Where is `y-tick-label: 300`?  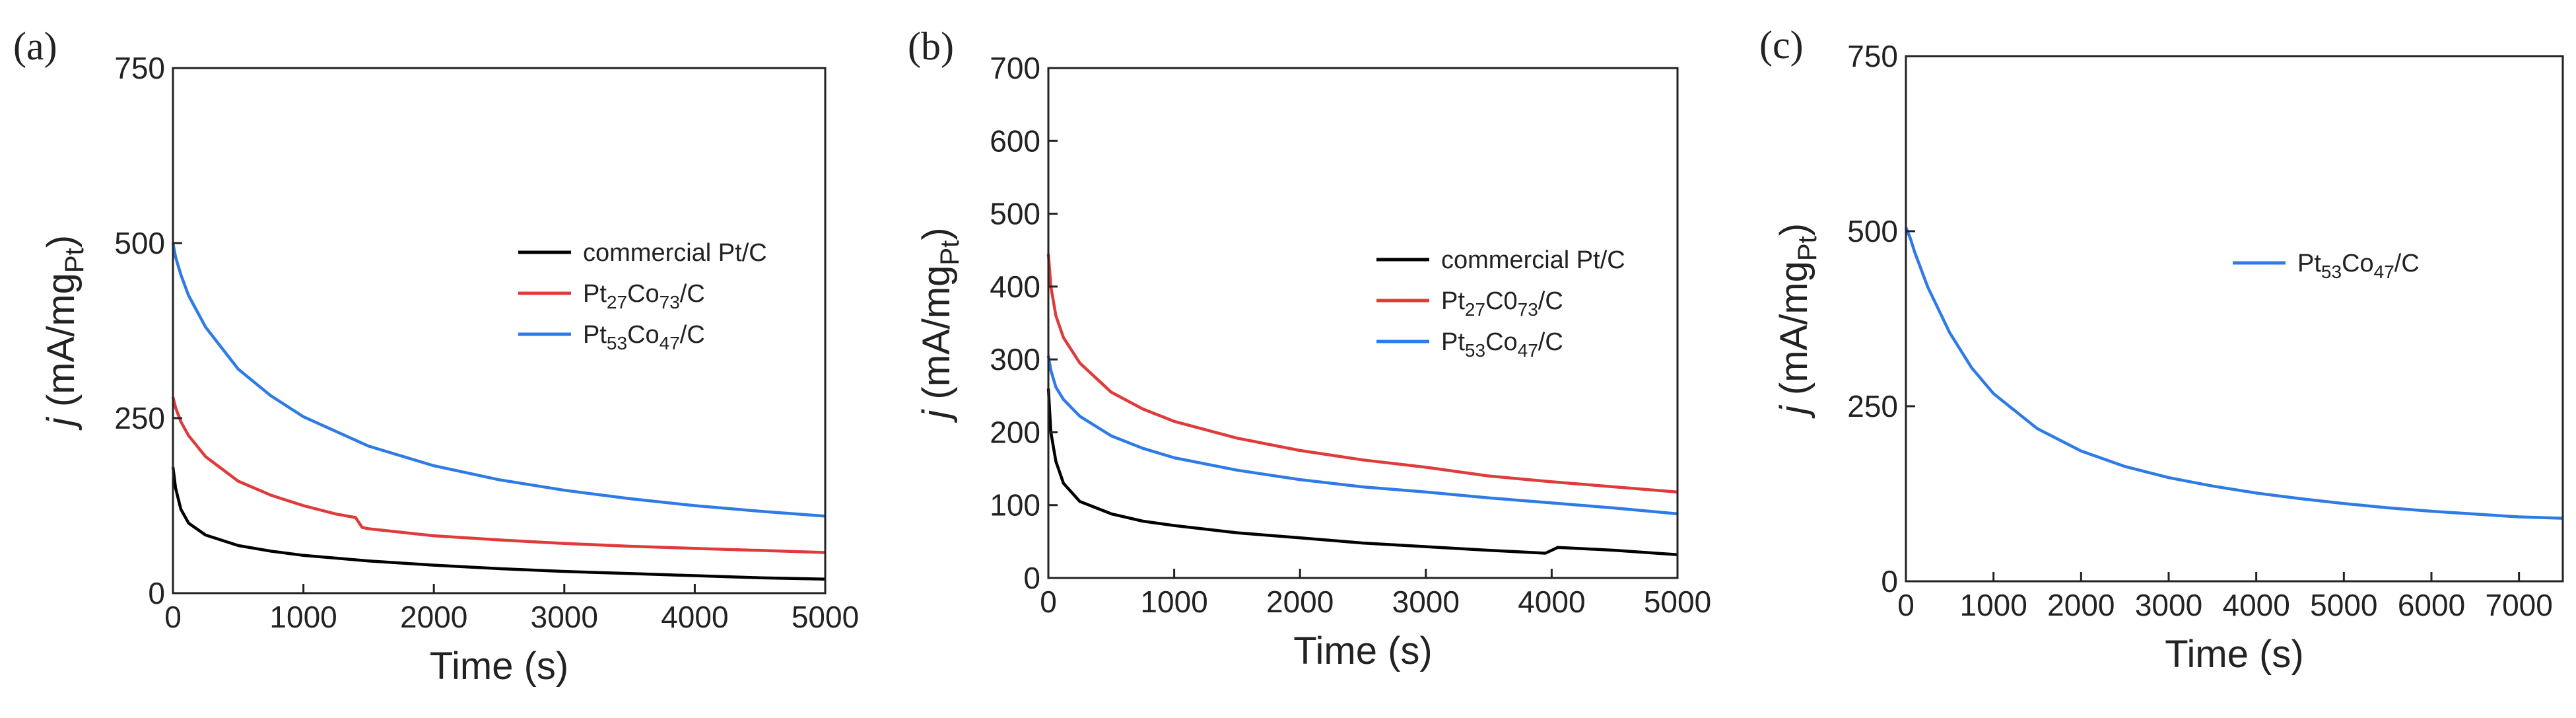 y-tick-label: 300 is located at coordinates (1015, 359).